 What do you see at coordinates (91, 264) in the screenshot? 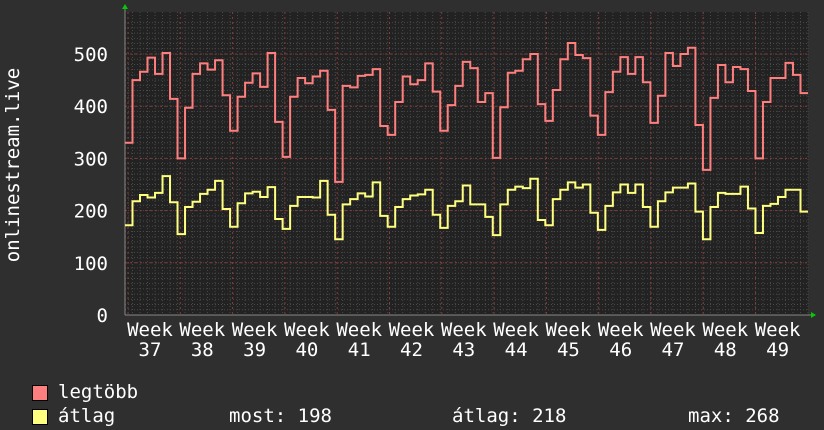
I see `y-tick-label: 100` at bounding box center [91, 264].